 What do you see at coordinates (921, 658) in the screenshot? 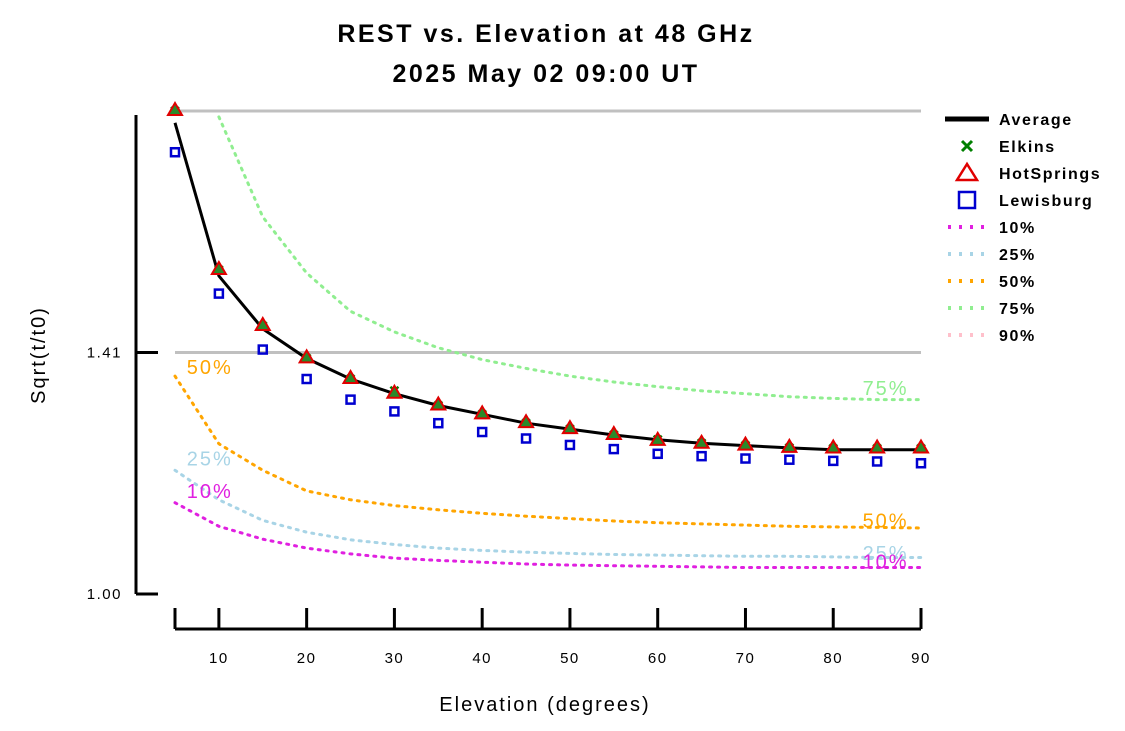
I see `x-tick-label: 90` at bounding box center [921, 658].